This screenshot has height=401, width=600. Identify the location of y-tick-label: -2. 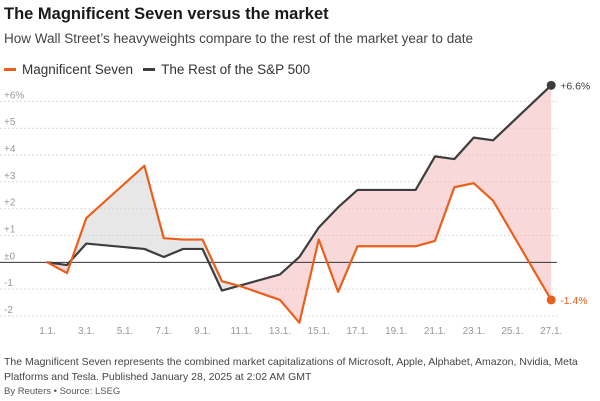
(8, 310).